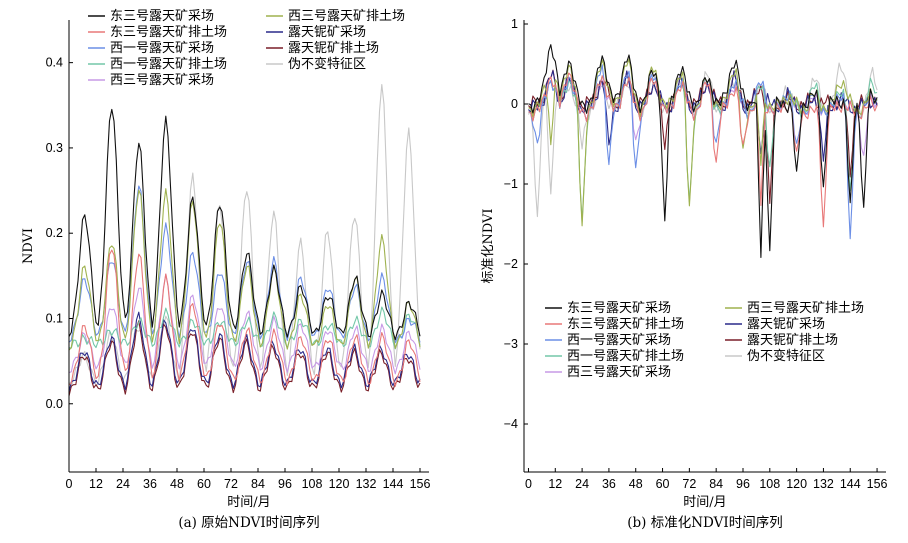  Describe the element at coordinates (231, 484) in the screenshot. I see `a-x-tick-label: 72` at that location.